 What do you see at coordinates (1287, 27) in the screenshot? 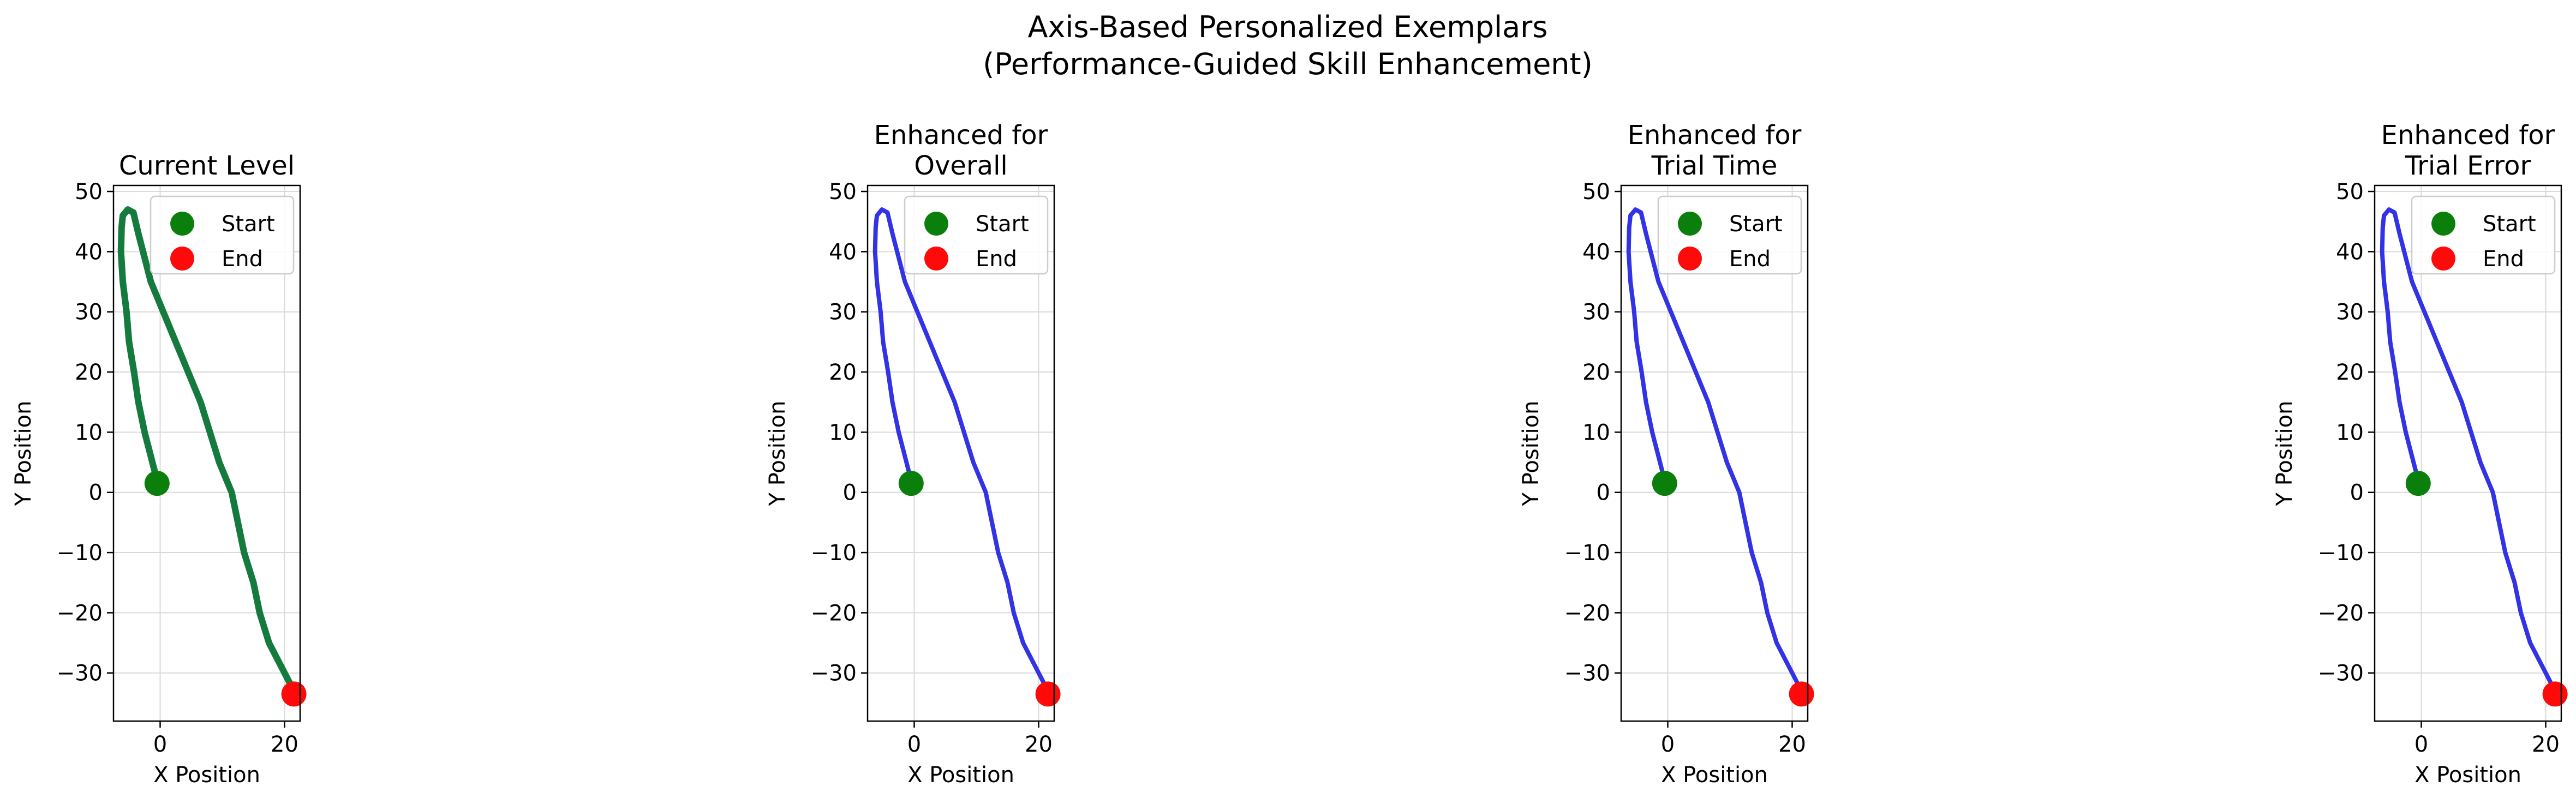
I see `figure-suptitle-line1: Axis-Based Personalized Exemplars` at bounding box center [1287, 27].